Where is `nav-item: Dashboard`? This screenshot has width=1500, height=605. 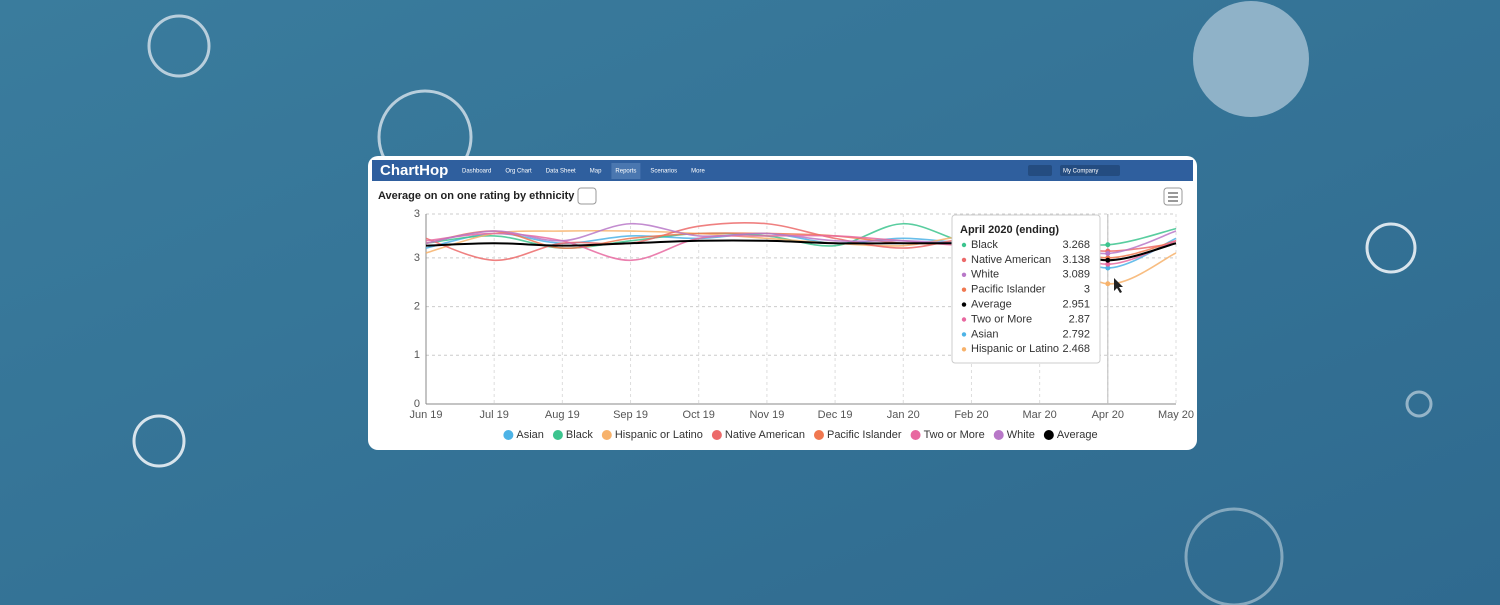
nav-item: Dashboard is located at coordinates (476, 172).